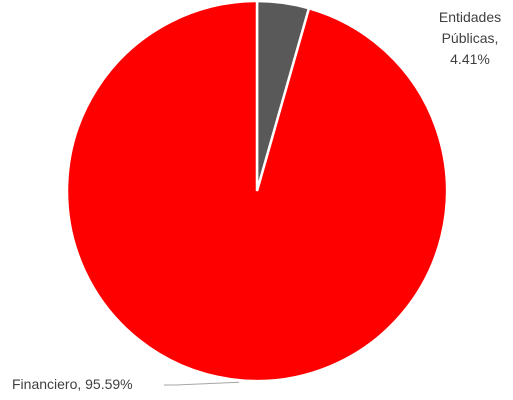 This screenshot has height=400, width=513. I want to click on leader-lines, so click(202, 383).